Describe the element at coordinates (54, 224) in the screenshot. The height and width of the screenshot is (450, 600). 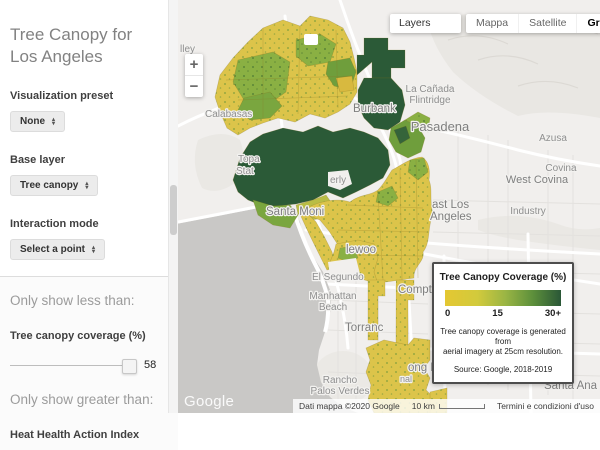
I see `interaction-mode-label: Interaction mode` at that location.